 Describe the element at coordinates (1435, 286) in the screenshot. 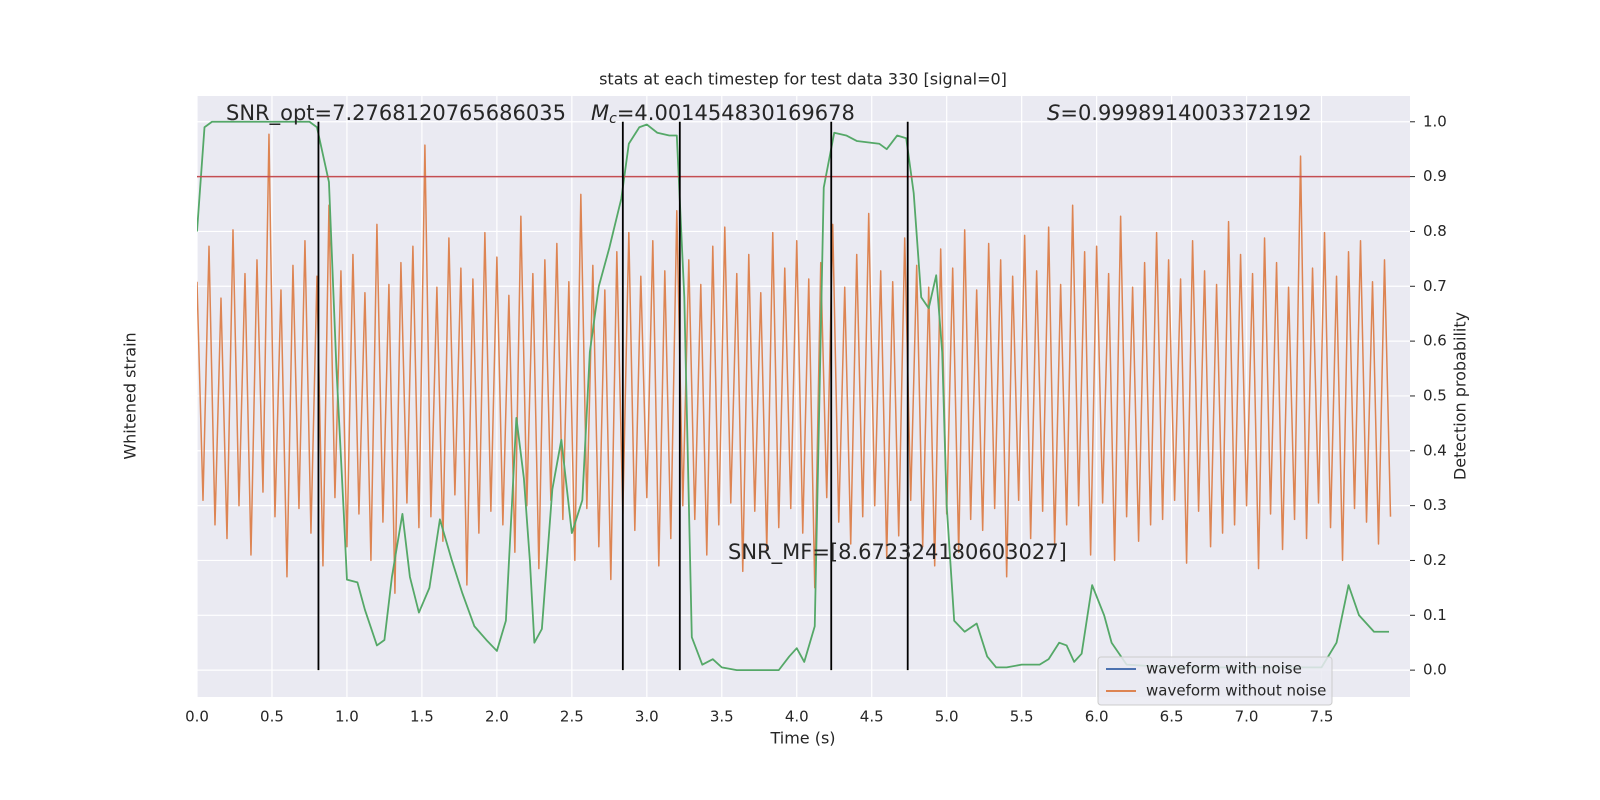

I see `y2-tick-label: 0.7` at that location.